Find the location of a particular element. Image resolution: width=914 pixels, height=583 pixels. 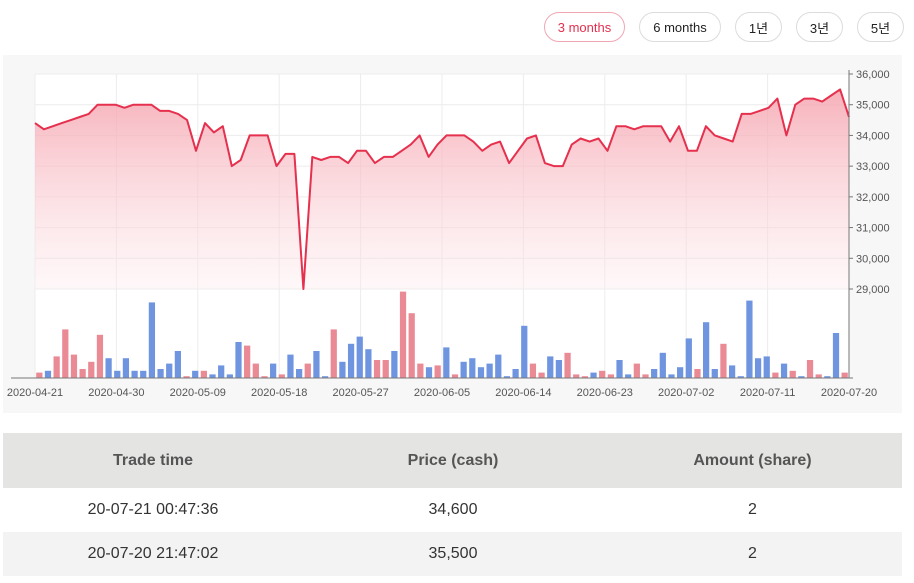

amount-cell: 2 is located at coordinates (752, 554).